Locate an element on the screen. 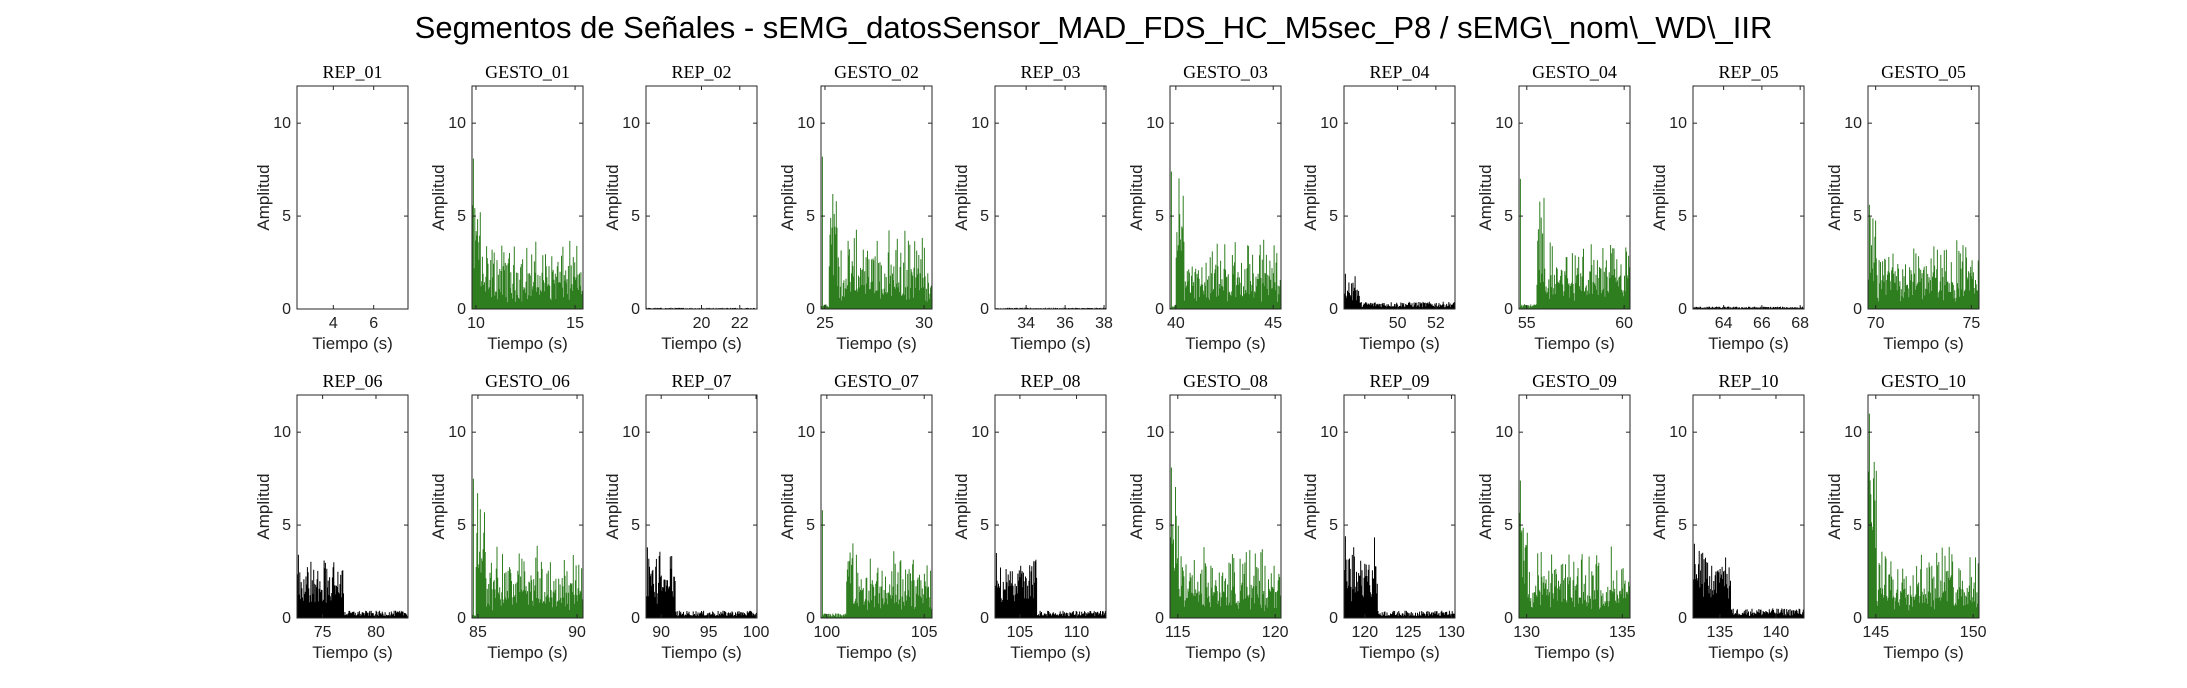 This screenshot has height=688, width=2187. x-tick-label: 22 is located at coordinates (740, 323).